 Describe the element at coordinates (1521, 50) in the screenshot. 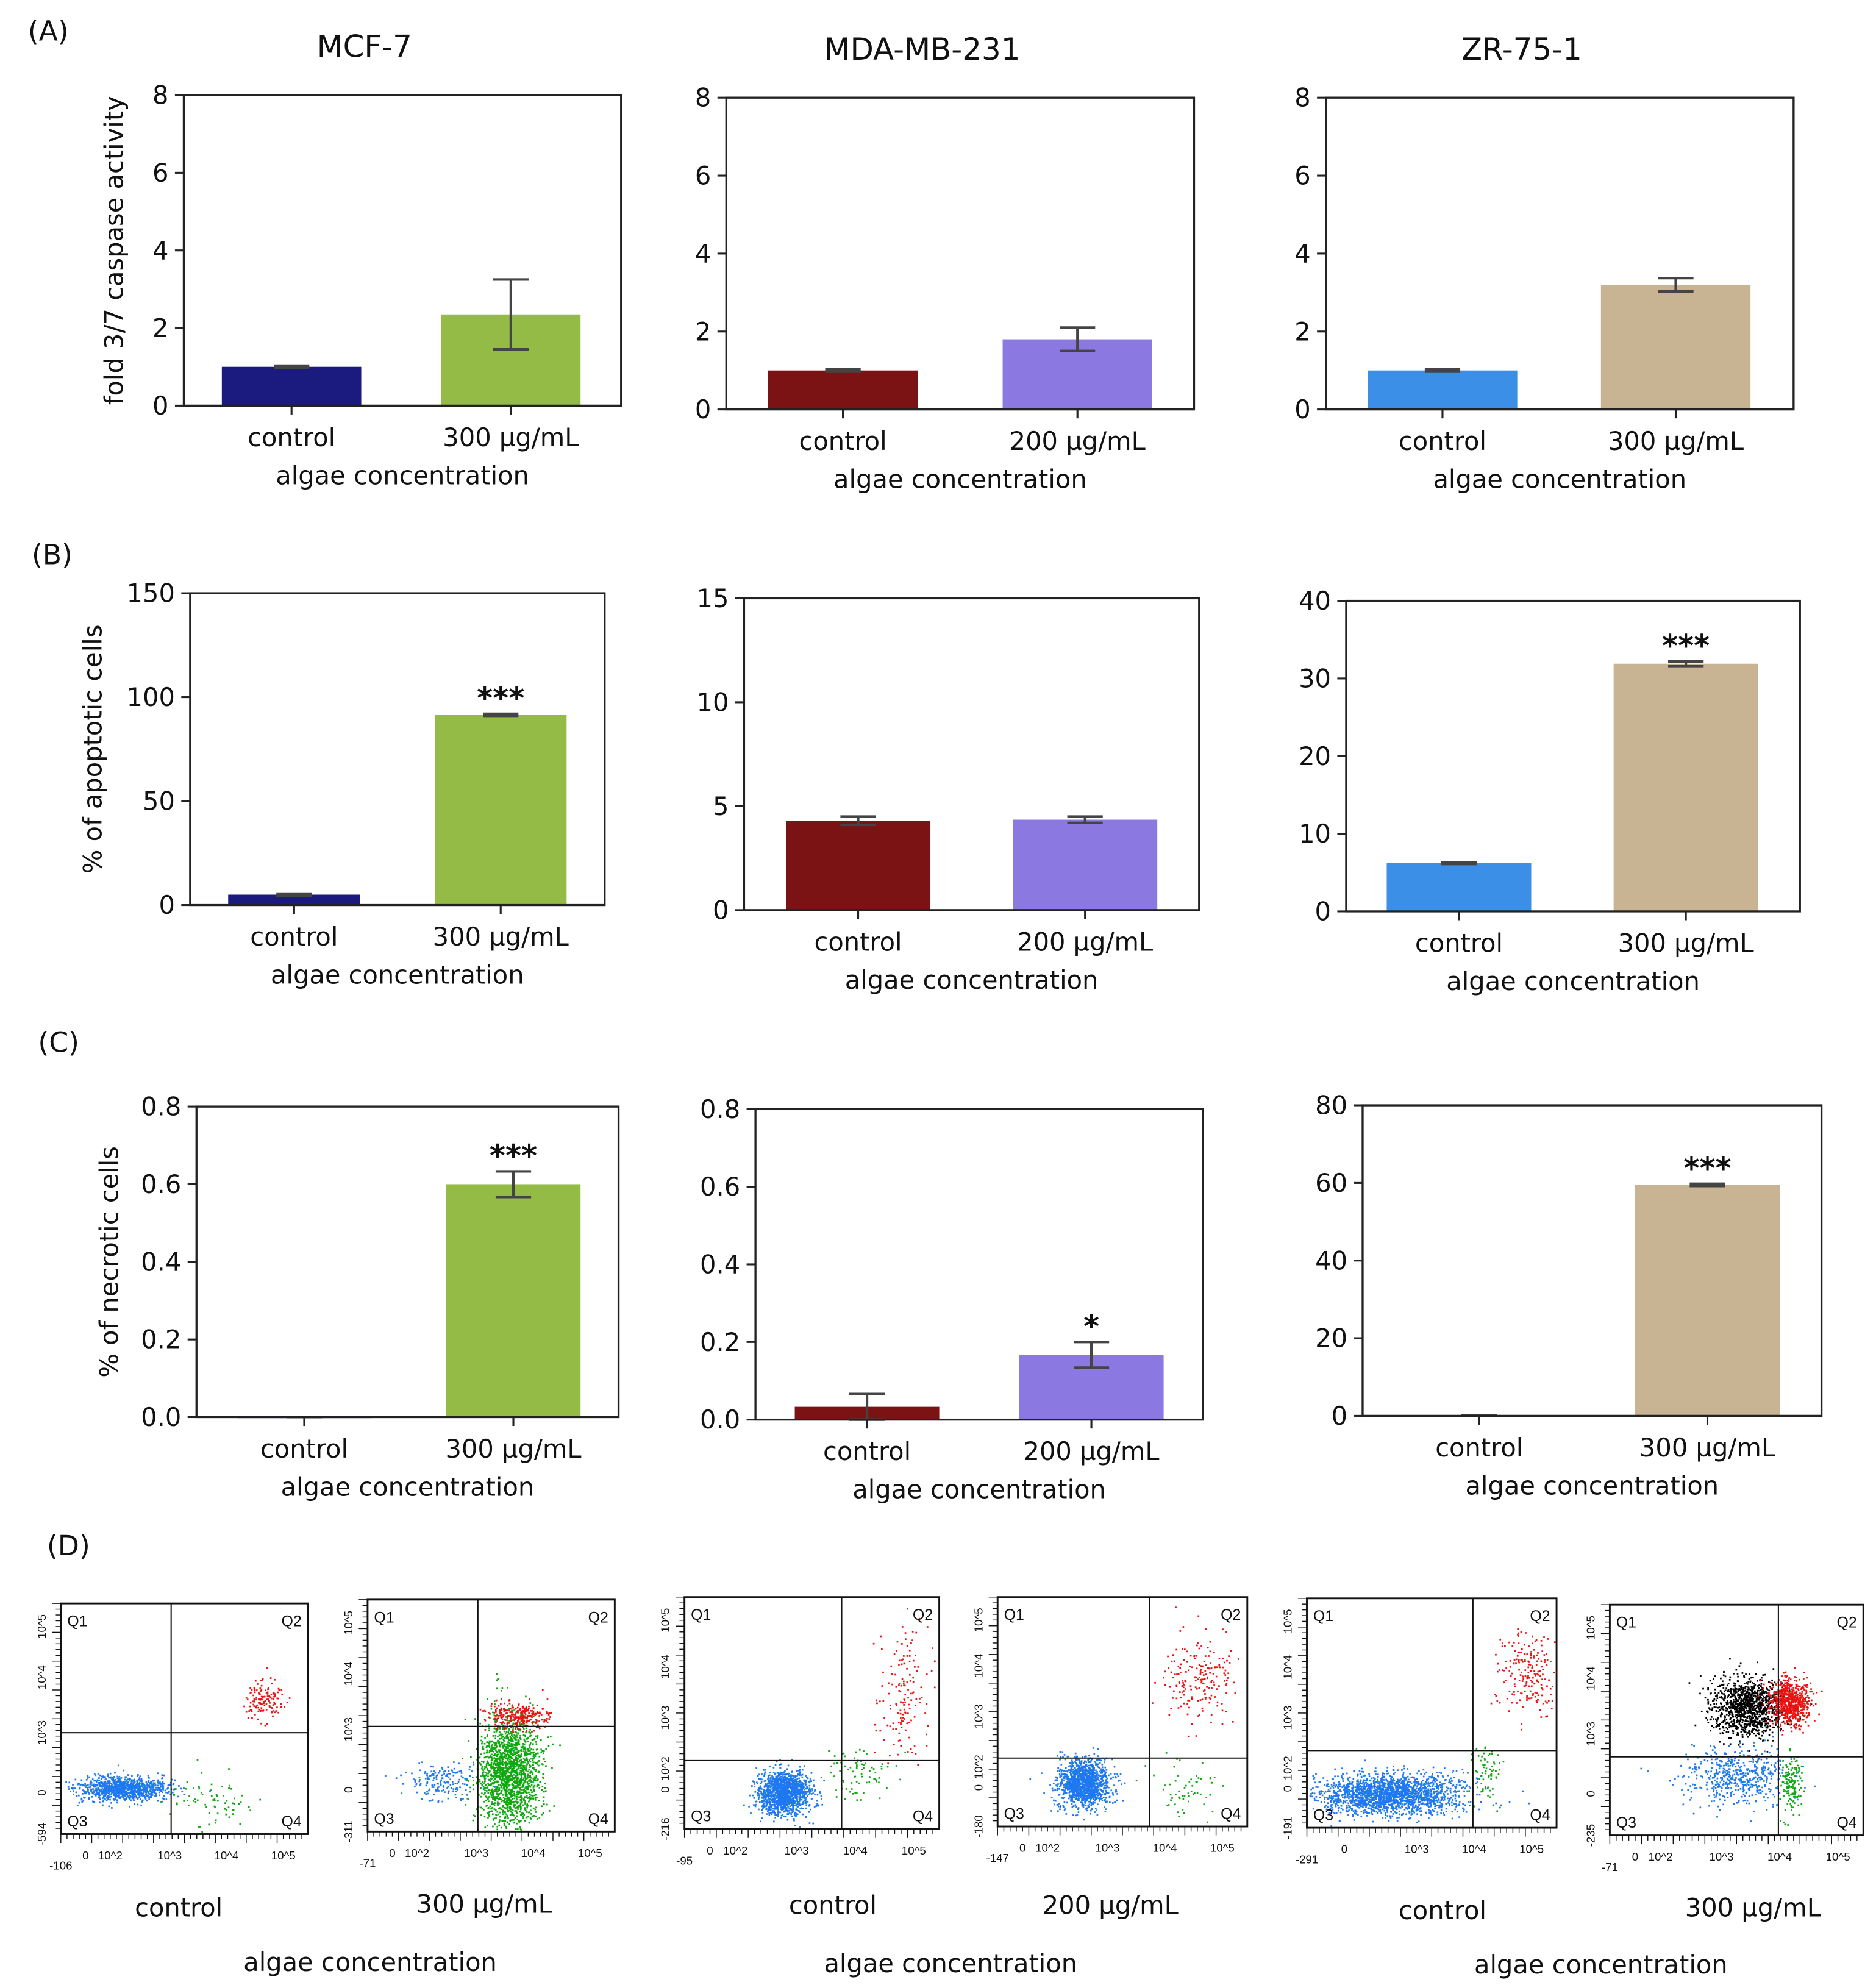

I see `chart-title: ZR-75-1` at that location.